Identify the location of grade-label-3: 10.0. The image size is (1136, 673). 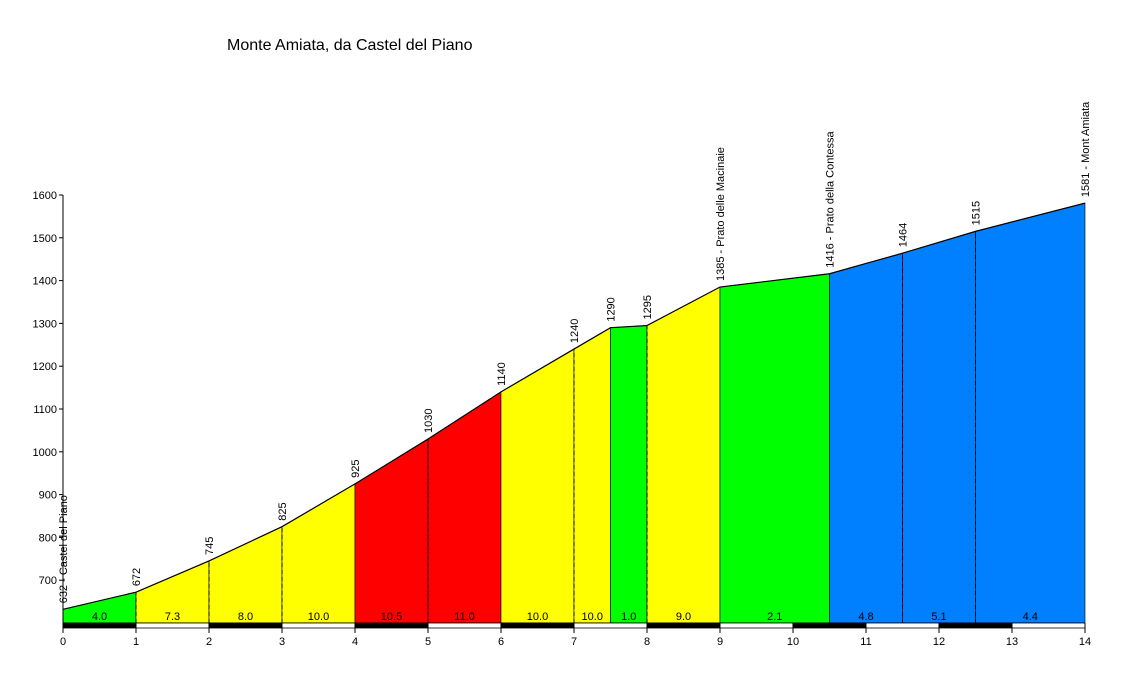
(318, 617).